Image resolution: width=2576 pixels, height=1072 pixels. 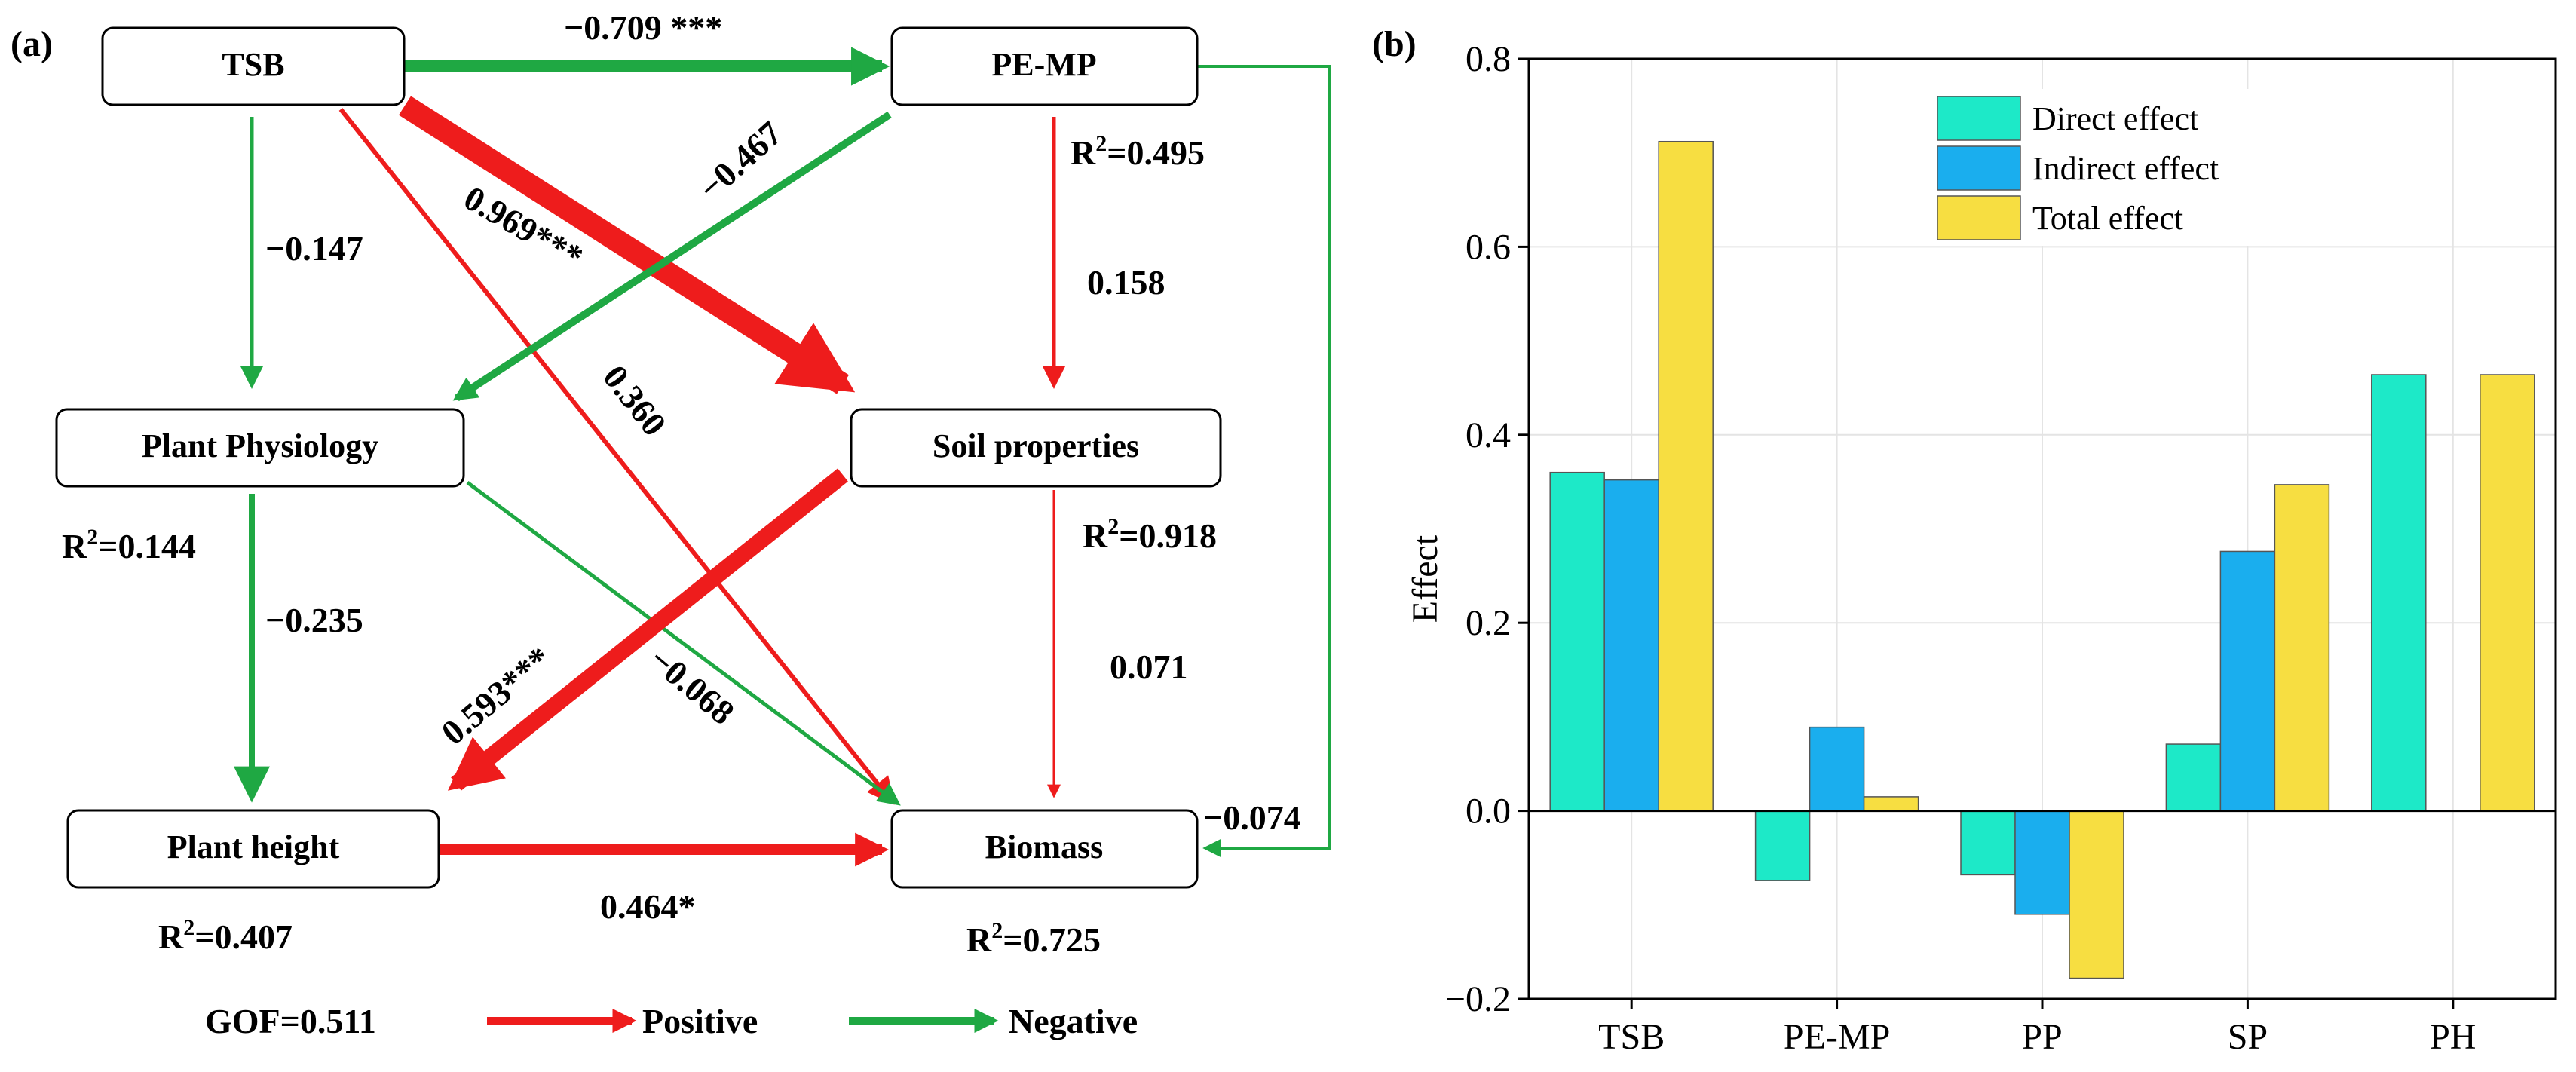 I want to click on path-pemp-physiology, so click(x=672, y=257).